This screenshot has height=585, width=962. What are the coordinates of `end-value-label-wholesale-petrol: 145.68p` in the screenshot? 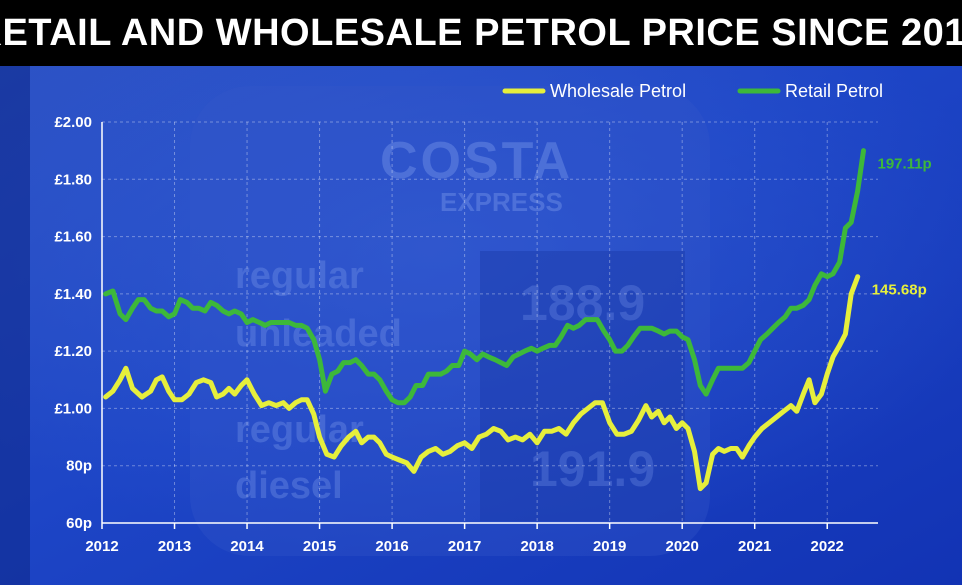 It's located at (899, 290).